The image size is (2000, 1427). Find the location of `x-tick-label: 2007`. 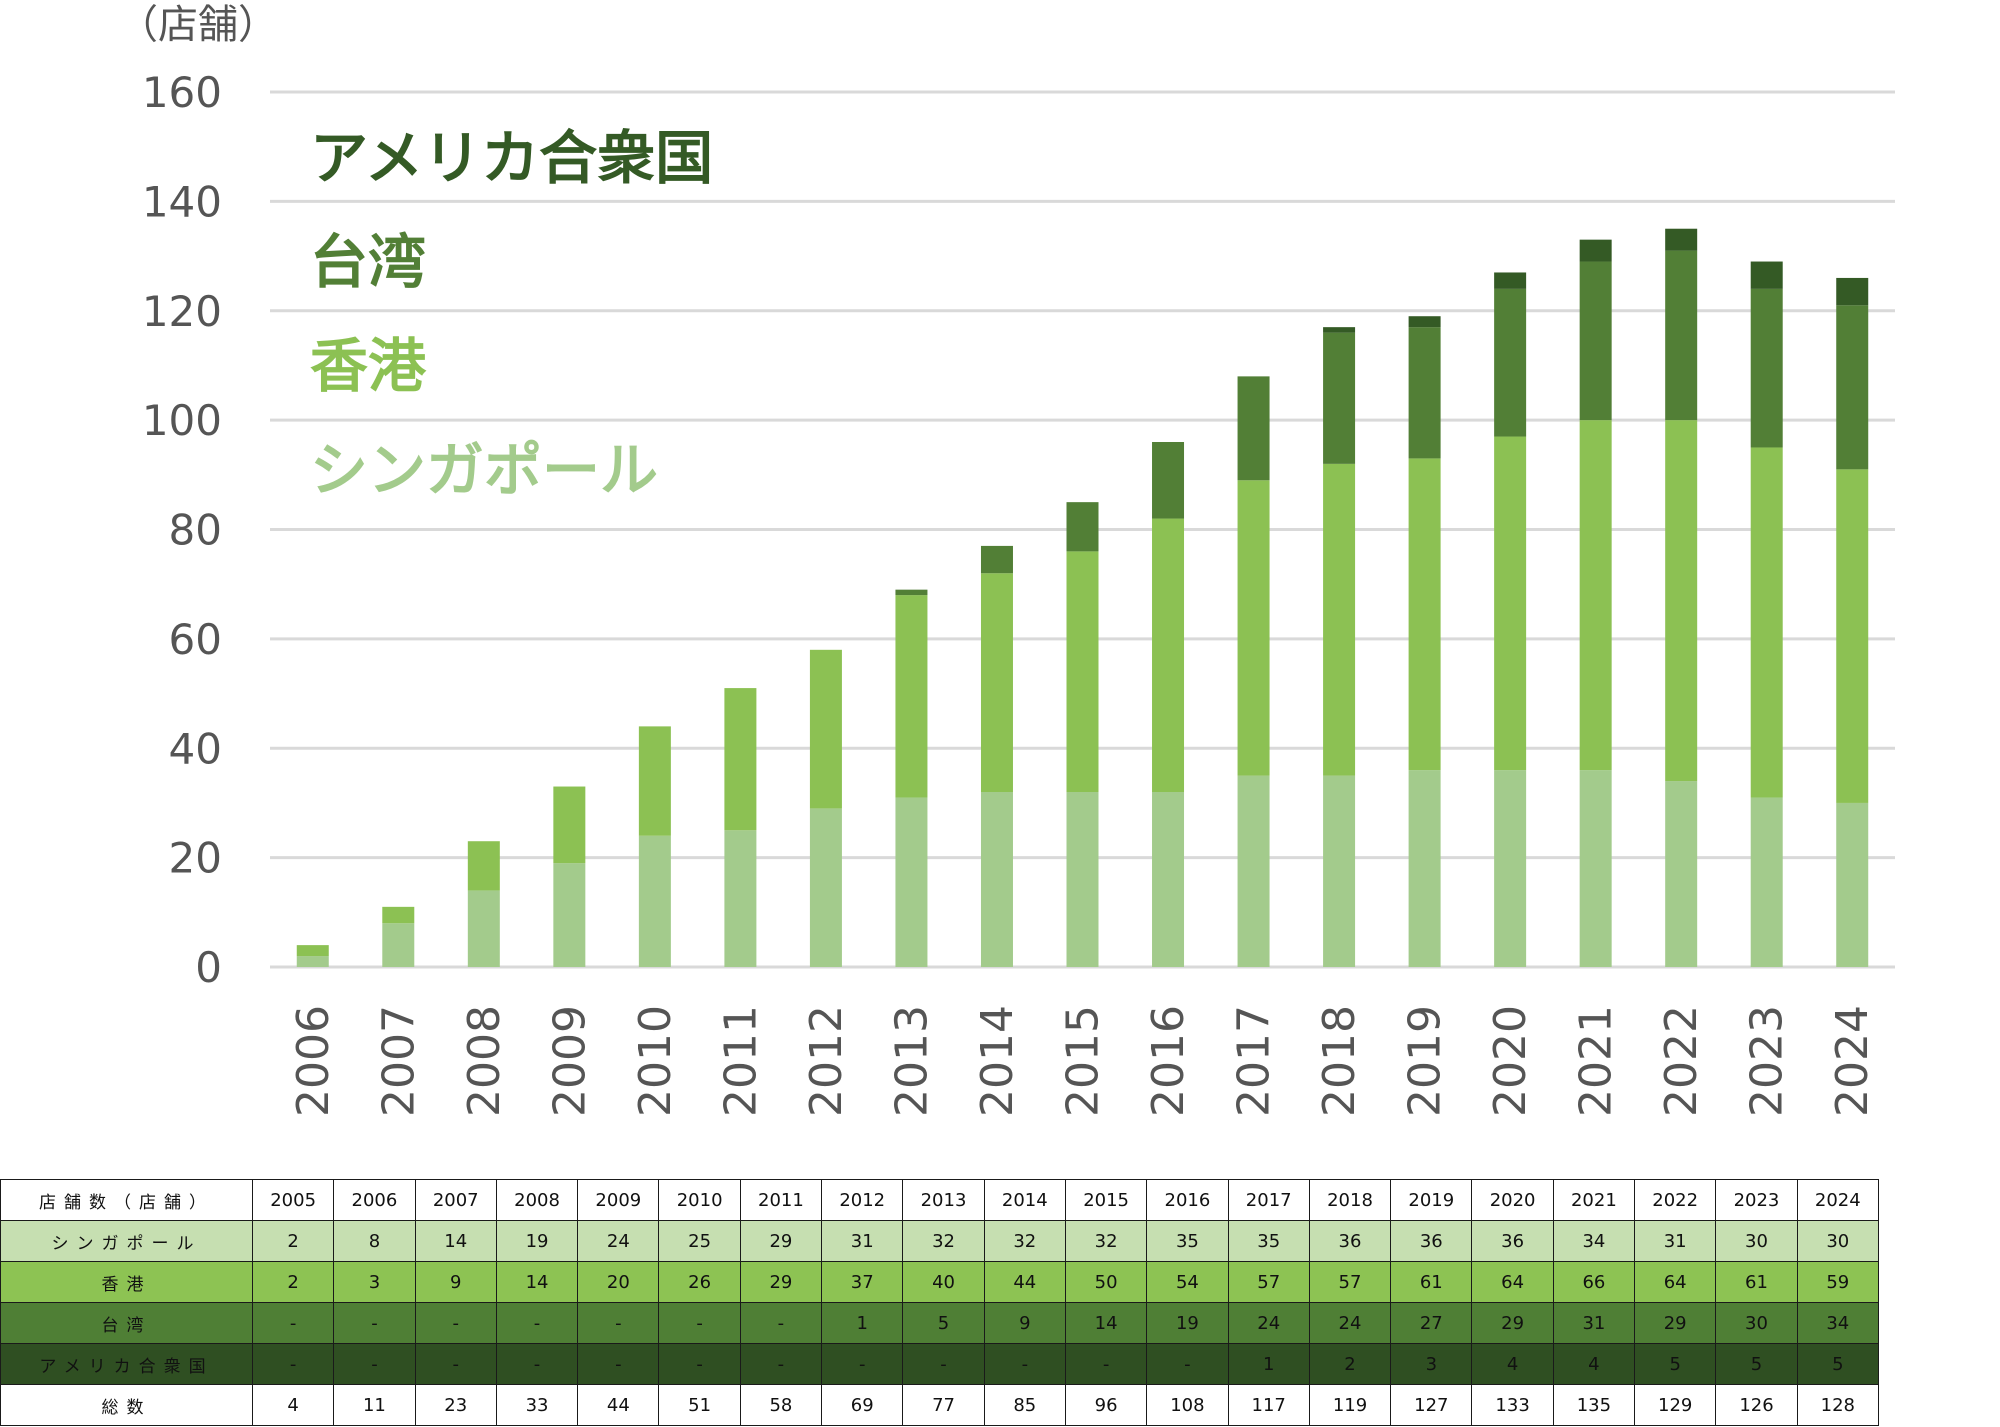

x-tick-label: 2007 is located at coordinates (398, 1061).